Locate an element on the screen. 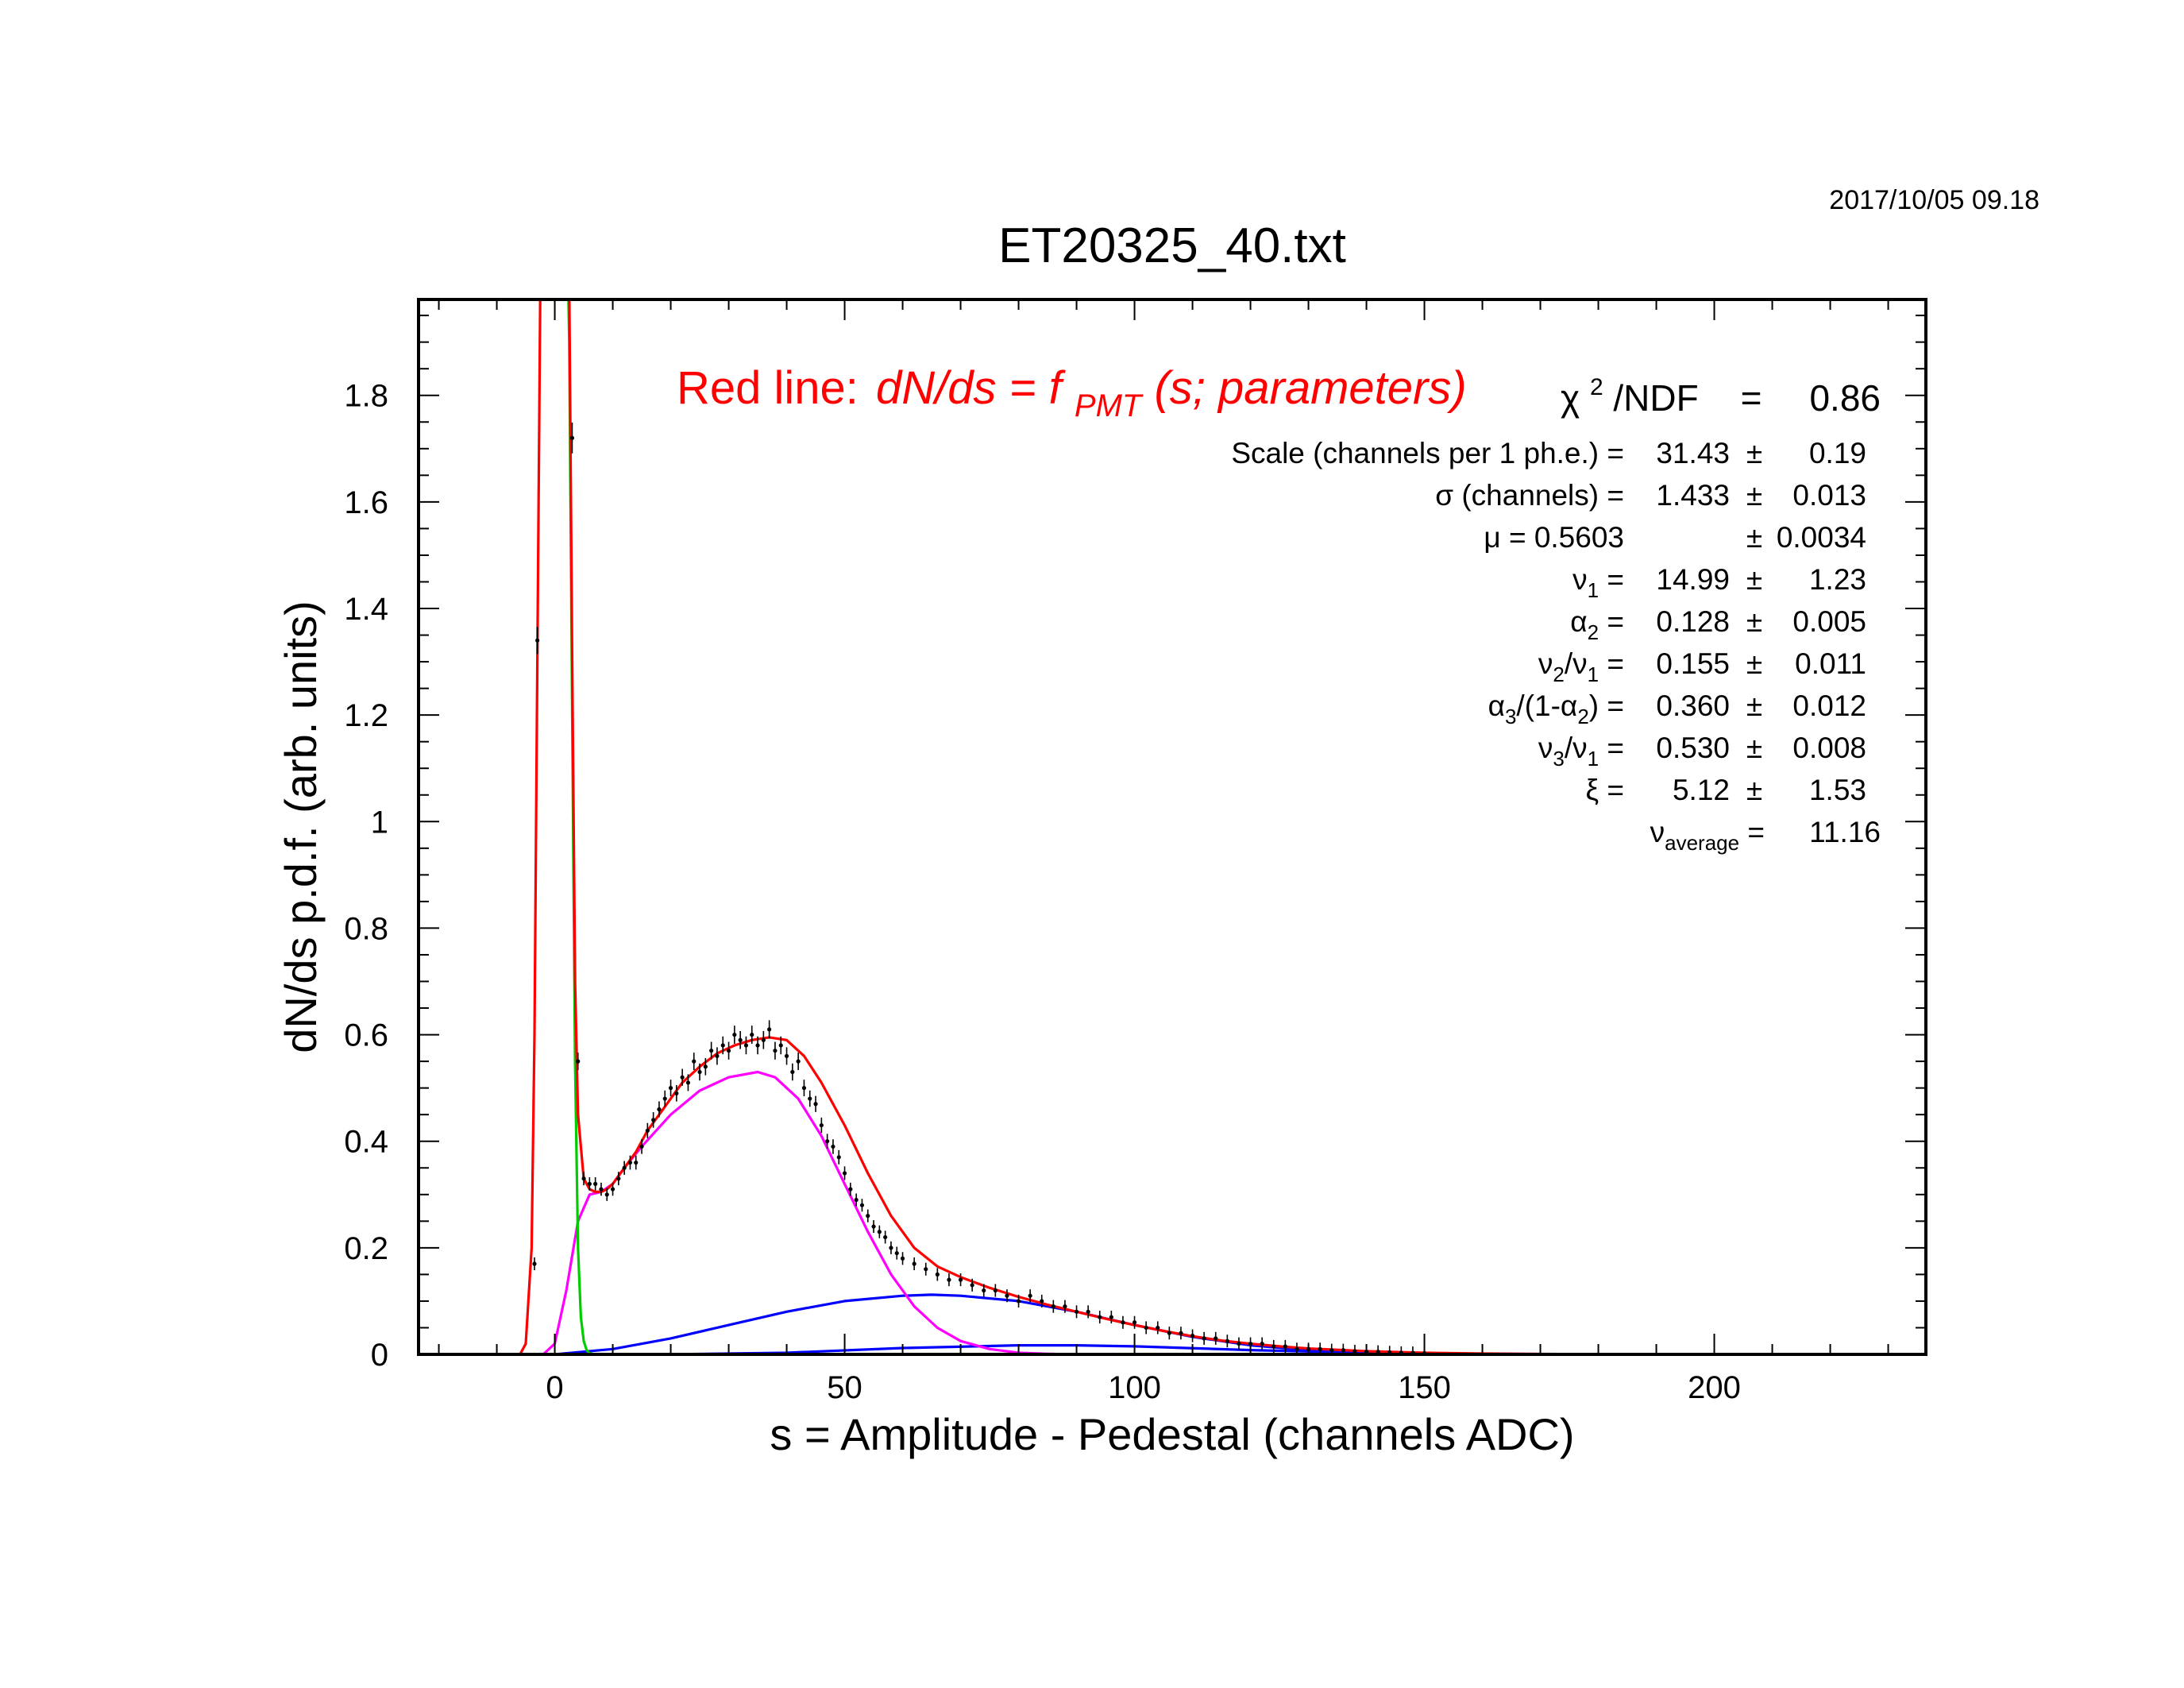 This screenshot has height=1688, width=2184. y-tick-label: 1.8 is located at coordinates (366, 397).